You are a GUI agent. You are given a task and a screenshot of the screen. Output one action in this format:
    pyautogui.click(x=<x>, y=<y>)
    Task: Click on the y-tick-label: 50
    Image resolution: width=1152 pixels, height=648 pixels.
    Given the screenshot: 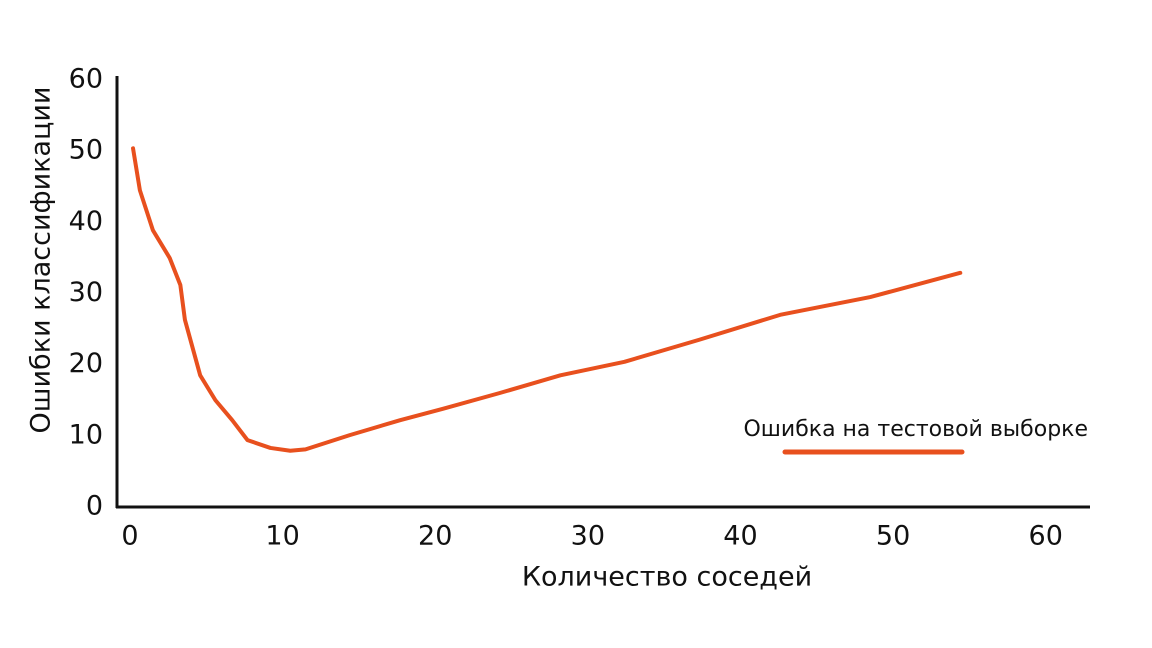 What is the action you would take?
    pyautogui.click(x=86, y=150)
    